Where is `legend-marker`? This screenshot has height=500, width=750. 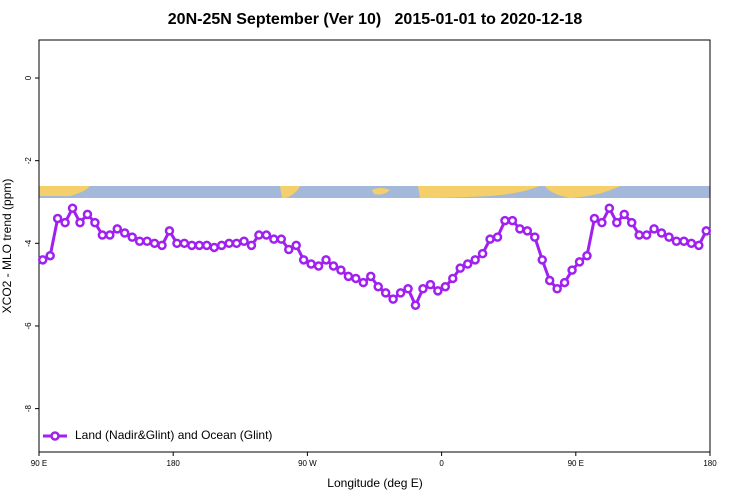
legend-marker is located at coordinates (55, 436).